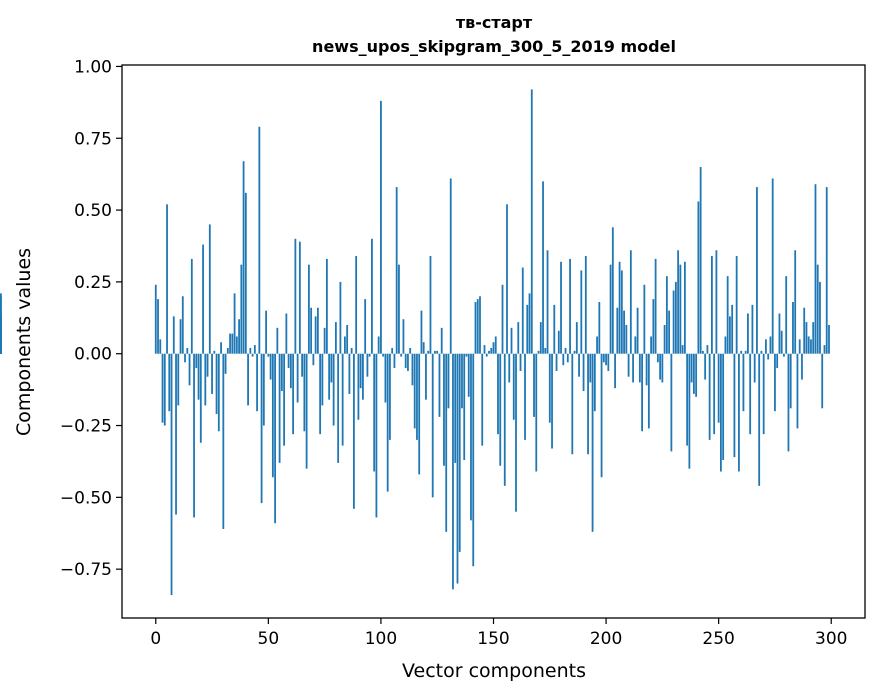 This screenshot has height=696, width=880. I want to click on chart-title: тв-старт, so click(494, 22).